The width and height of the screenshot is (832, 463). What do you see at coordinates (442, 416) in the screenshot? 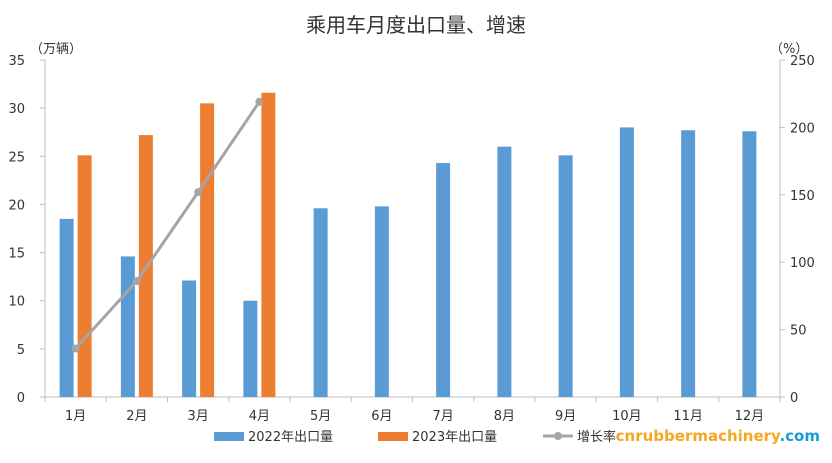
I see `x-tick-label: 7月` at bounding box center [442, 416].